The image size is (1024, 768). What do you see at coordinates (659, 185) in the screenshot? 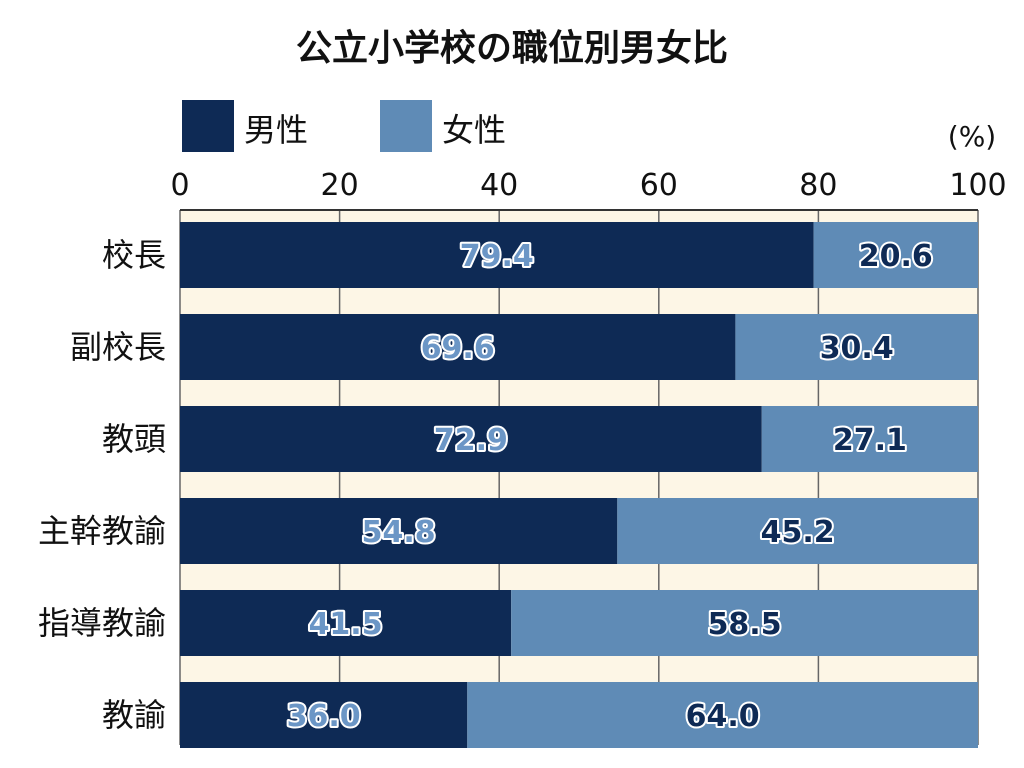
I see `x-tick-label: 60` at bounding box center [659, 185].